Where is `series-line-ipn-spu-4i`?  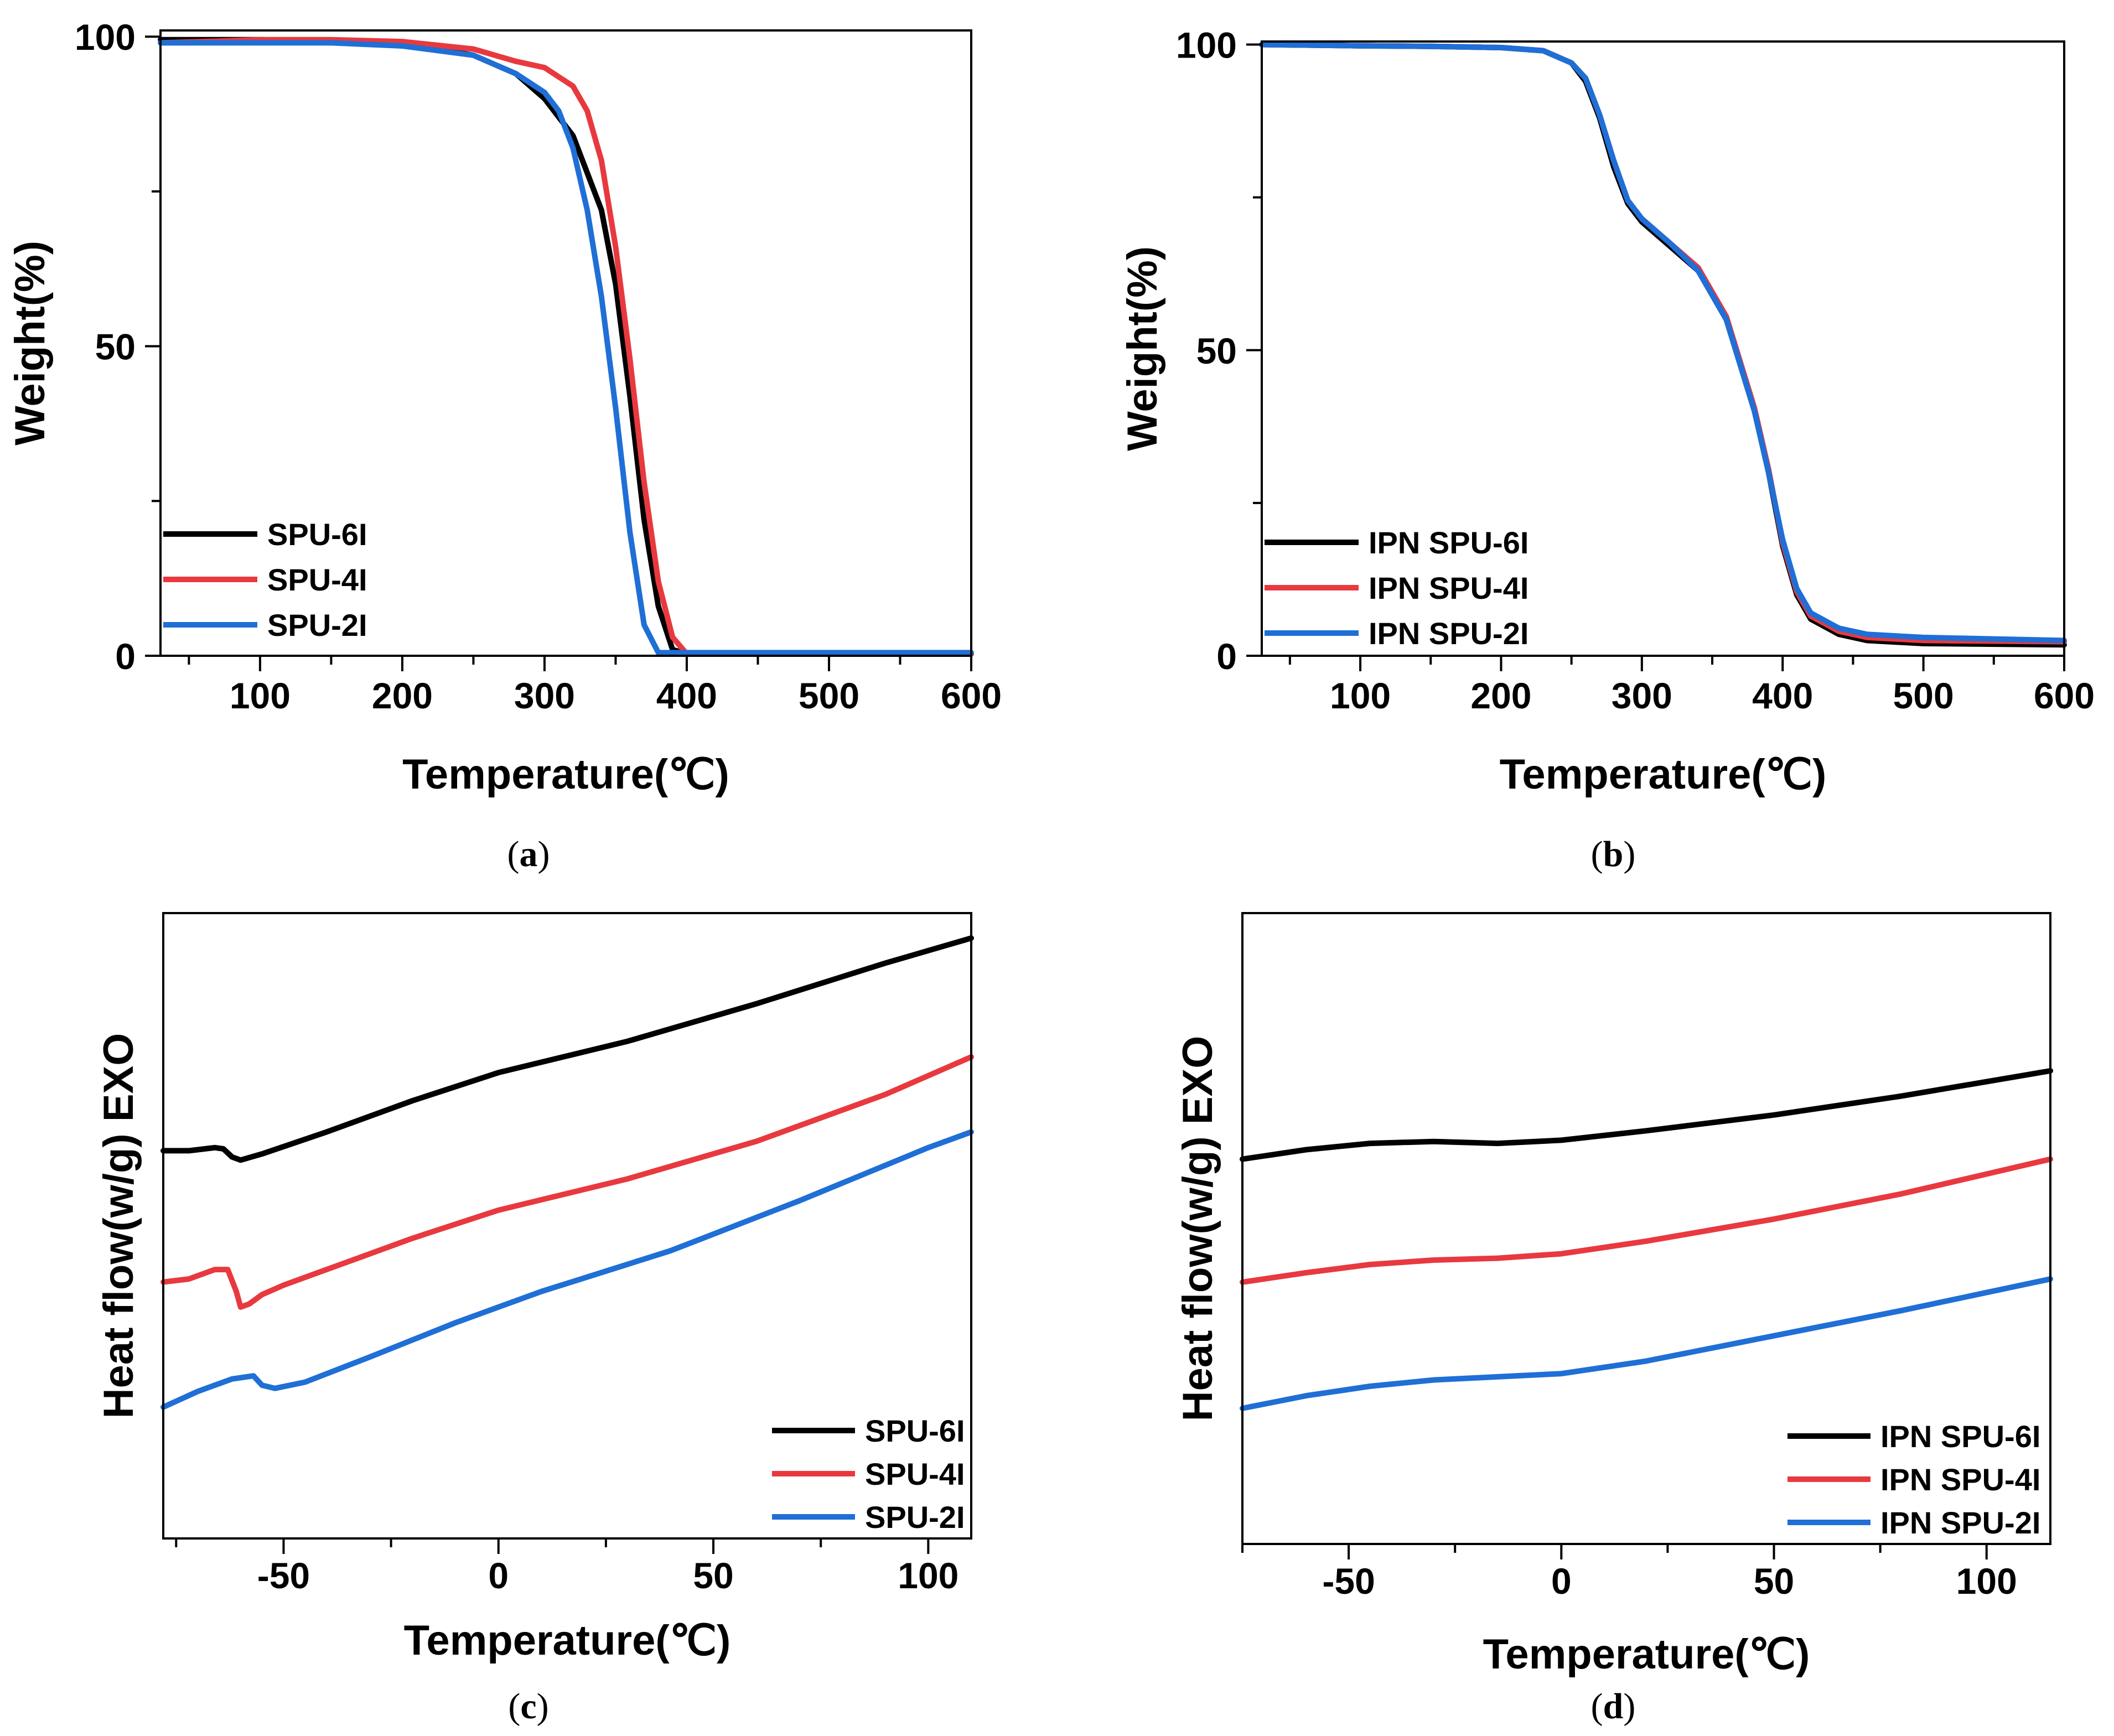 series-line-ipn-spu-4i is located at coordinates (1646, 1220).